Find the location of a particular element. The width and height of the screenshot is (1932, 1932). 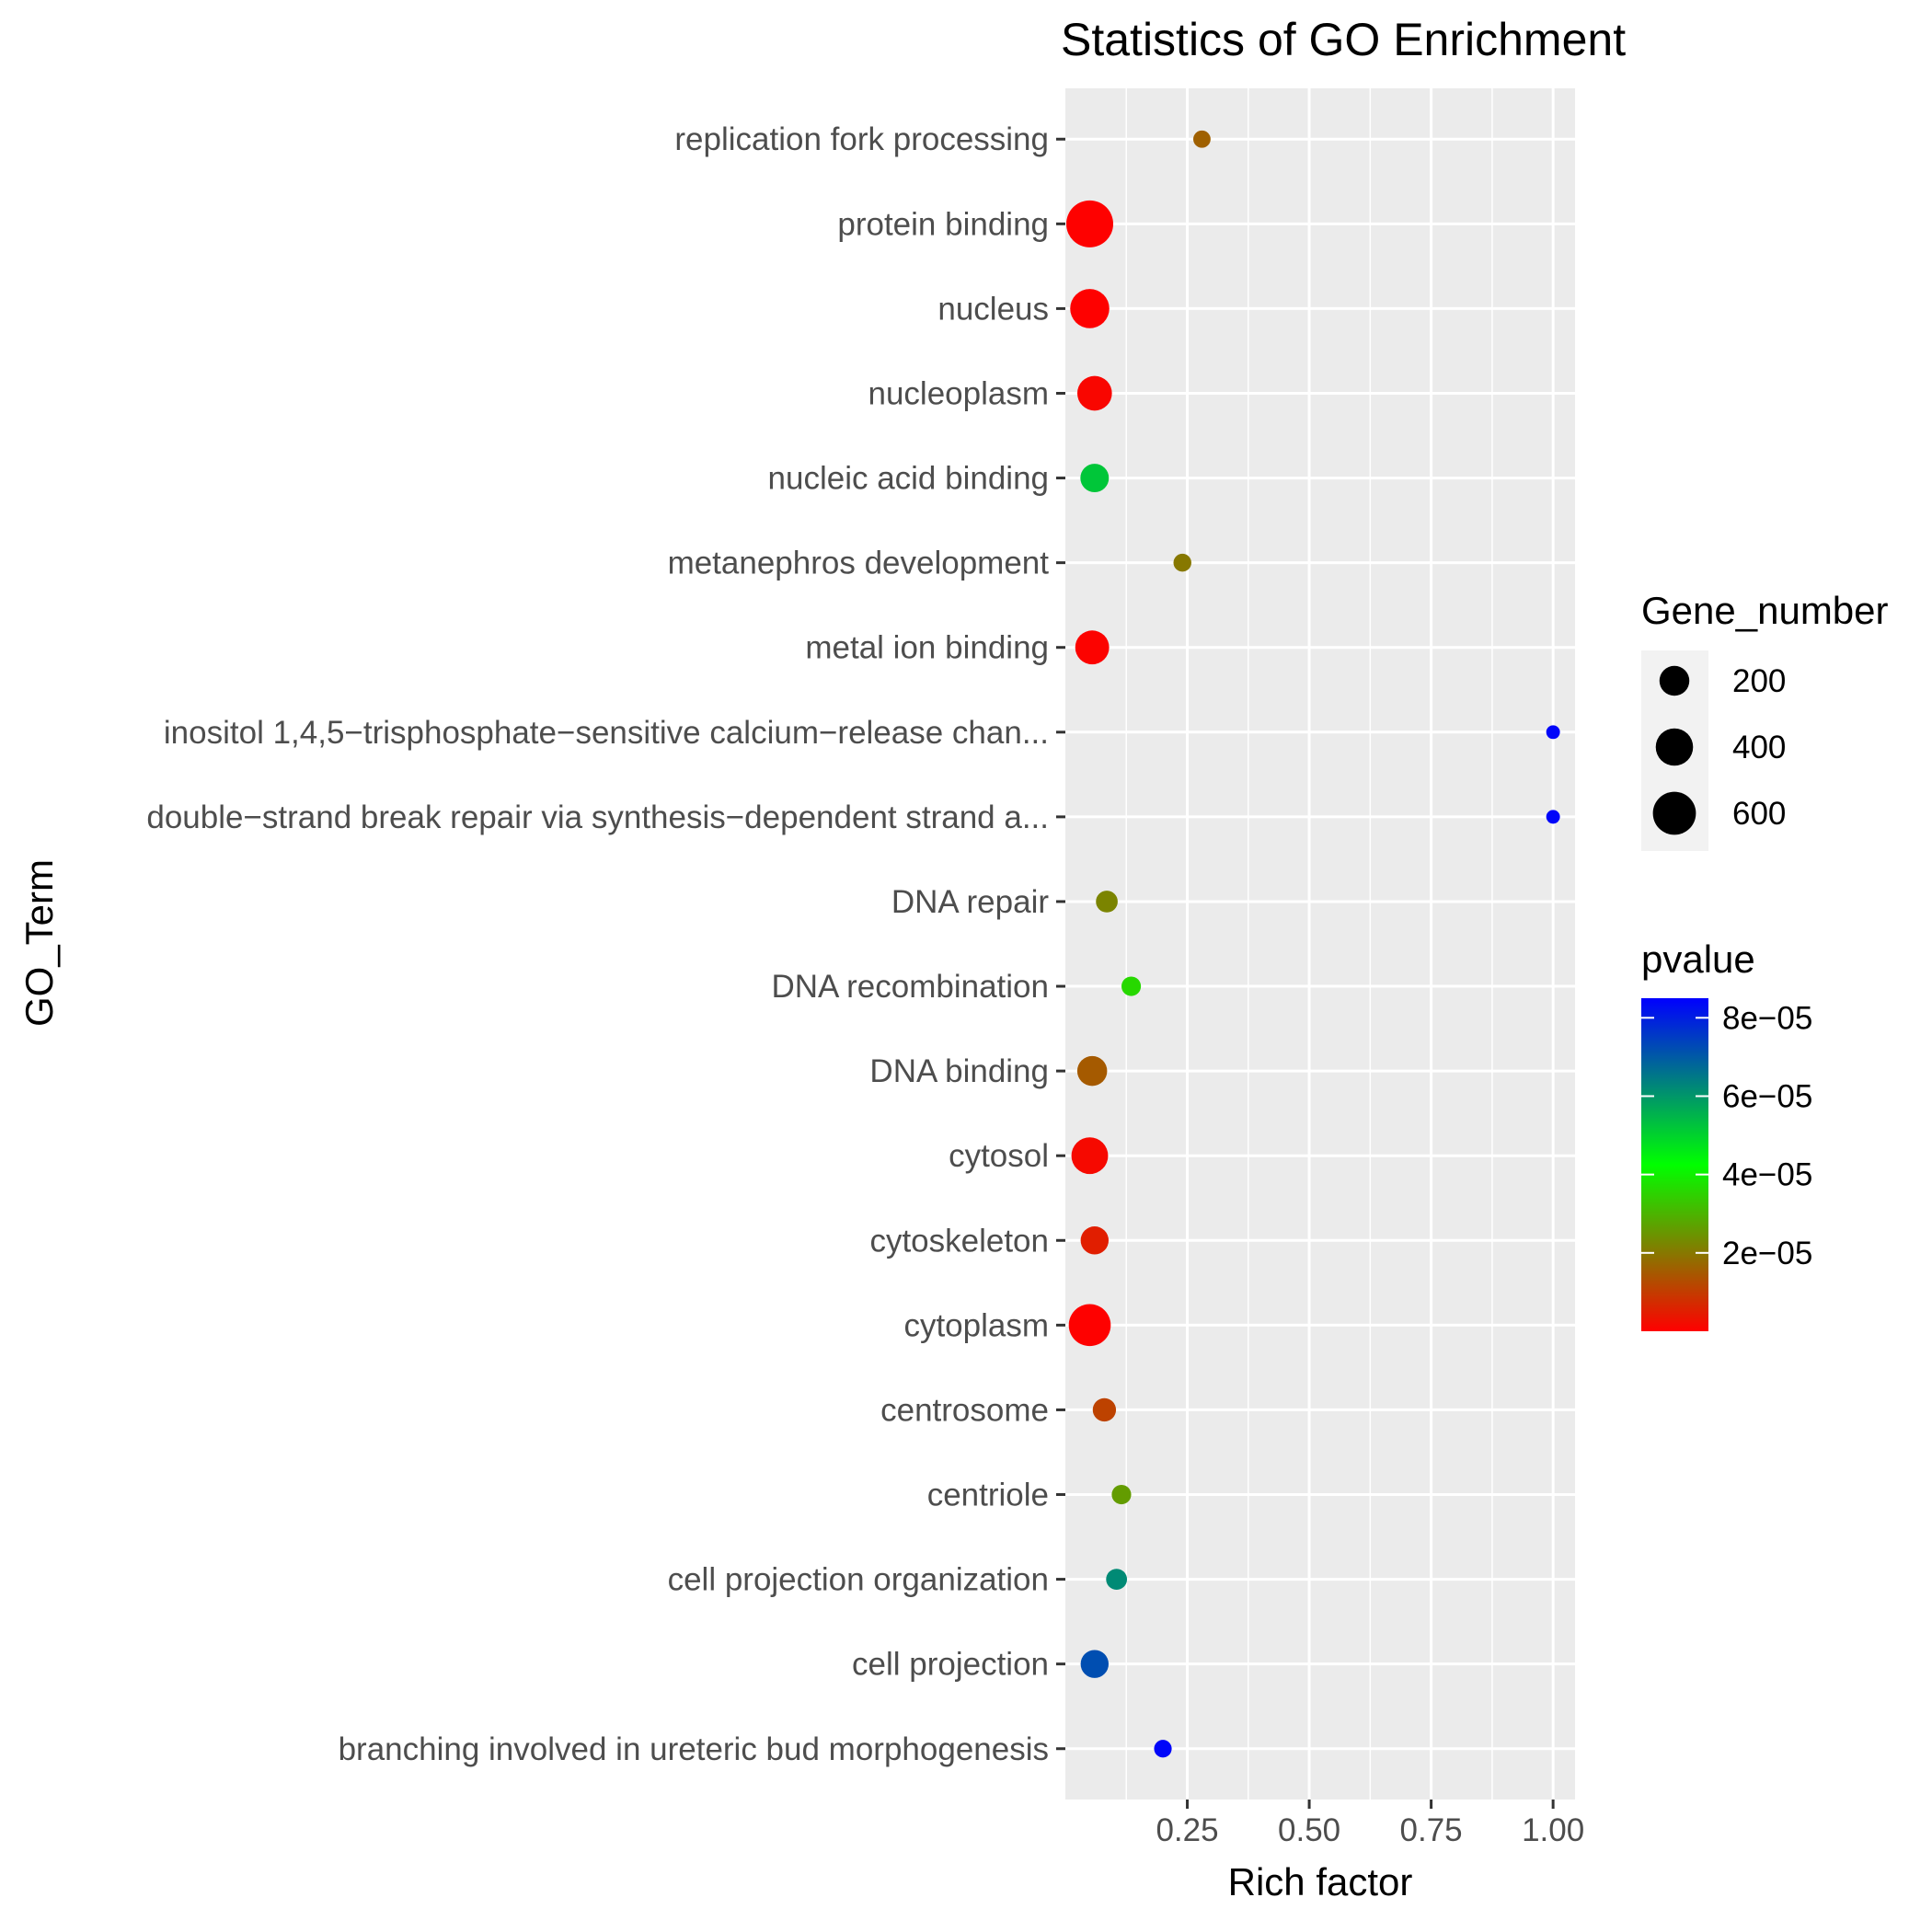

colorbar-label: 8e−05 is located at coordinates (1767, 1018).